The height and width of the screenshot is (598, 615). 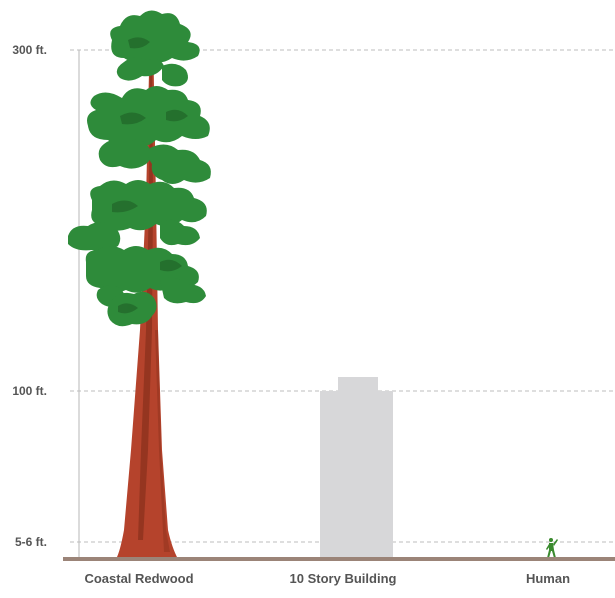 I want to click on building-icon, so click(x=356, y=468).